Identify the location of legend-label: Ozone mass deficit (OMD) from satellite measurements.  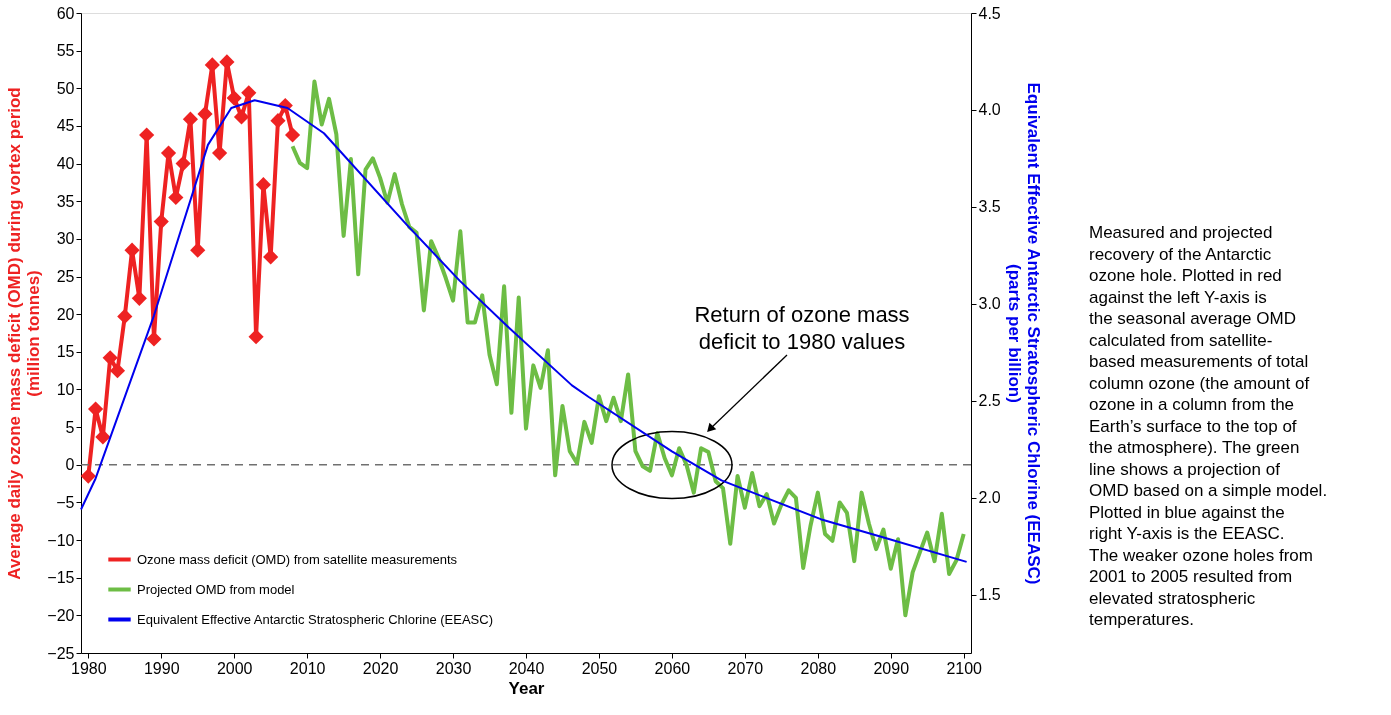
(297, 559).